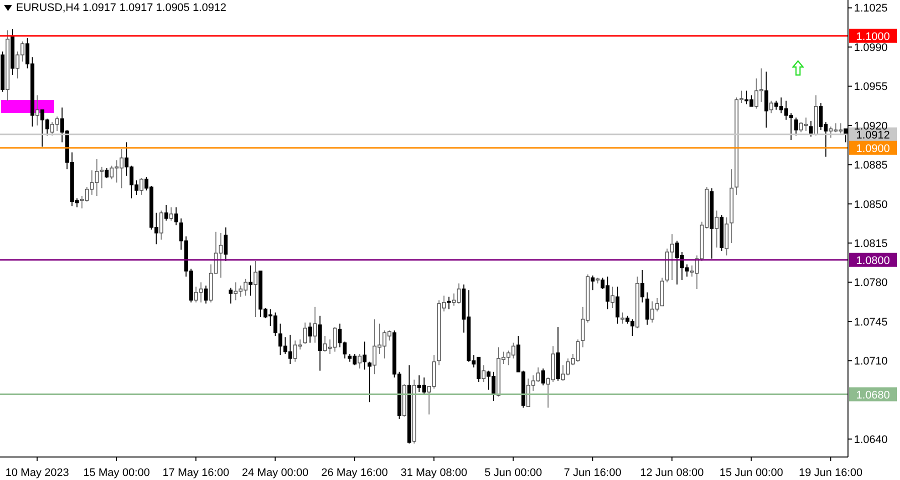  I want to click on y-tick-label: 1.1025, so click(871, 8).